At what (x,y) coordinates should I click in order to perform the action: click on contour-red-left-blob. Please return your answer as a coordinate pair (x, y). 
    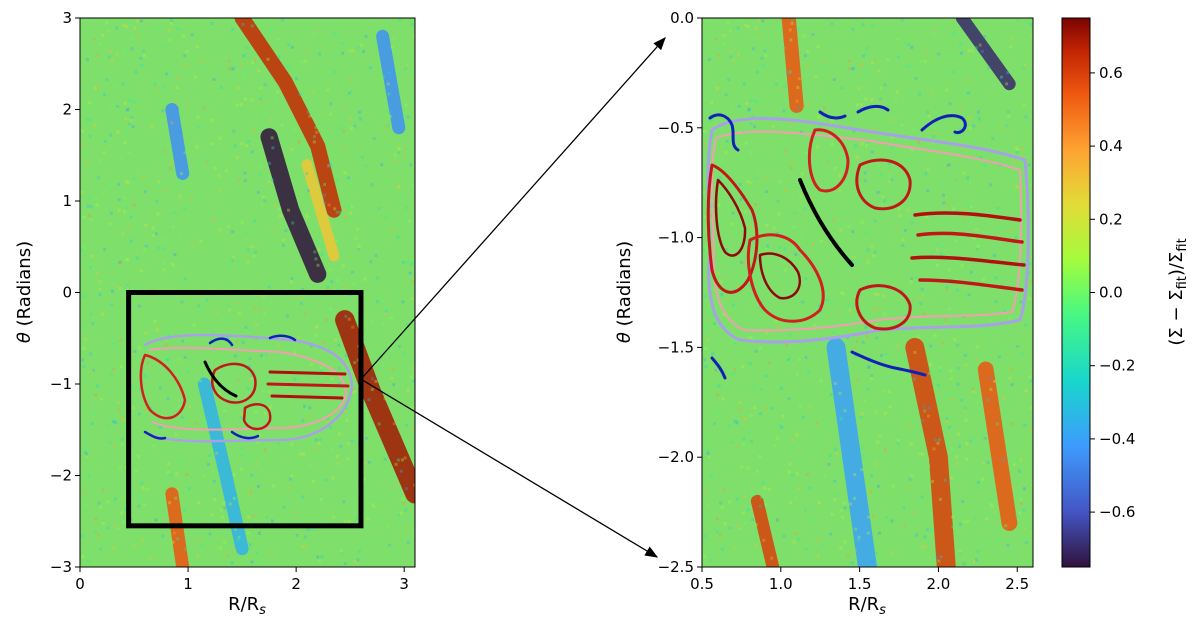
    Looking at the image, I should click on (732, 228).